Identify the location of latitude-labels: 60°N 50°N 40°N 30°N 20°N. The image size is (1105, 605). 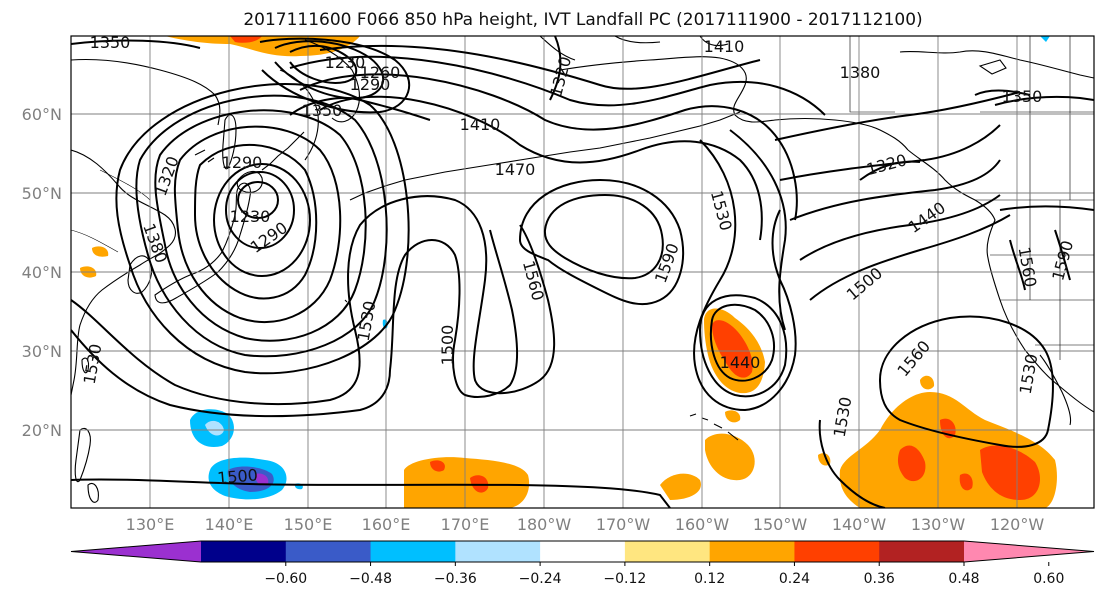
(42, 272).